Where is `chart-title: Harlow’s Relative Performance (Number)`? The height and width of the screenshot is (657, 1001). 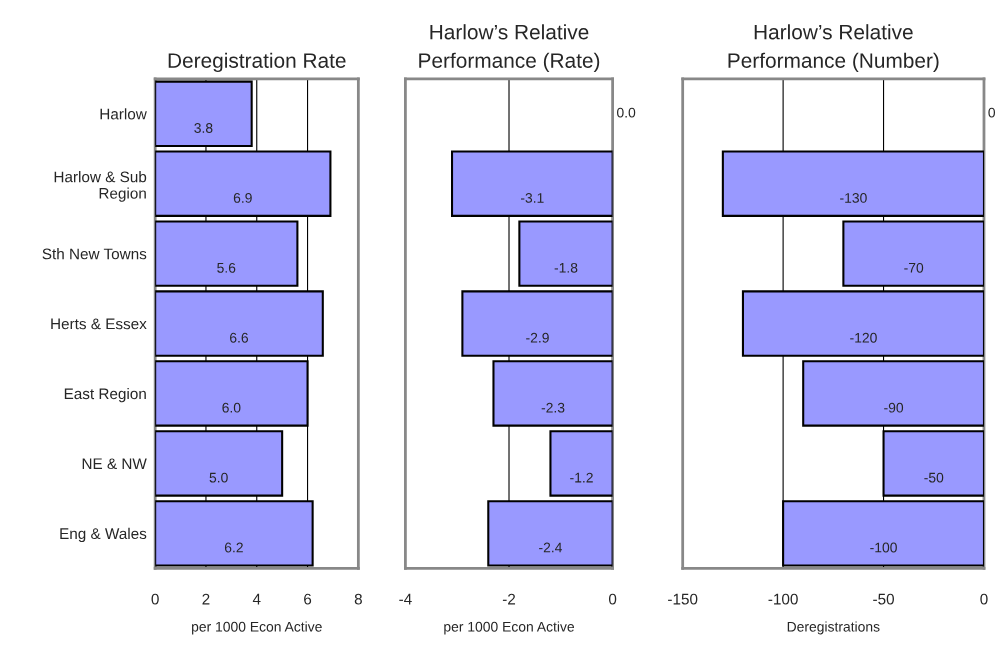
chart-title: Harlow’s Relative Performance (Number) is located at coordinates (833, 48).